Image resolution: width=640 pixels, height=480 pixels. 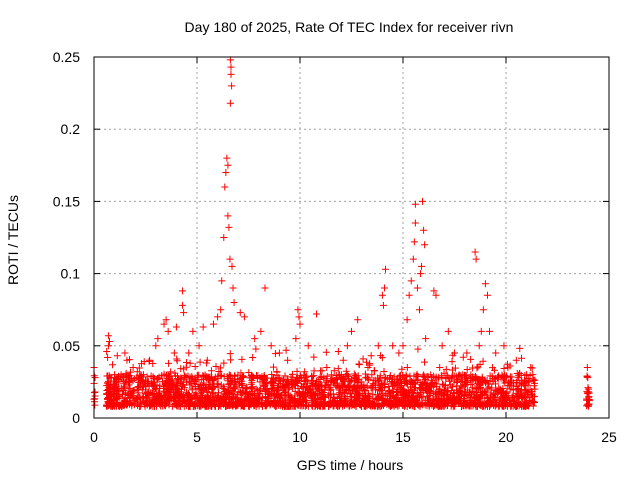 I want to click on x-axis-label: GPS time / hours, so click(x=350, y=465).